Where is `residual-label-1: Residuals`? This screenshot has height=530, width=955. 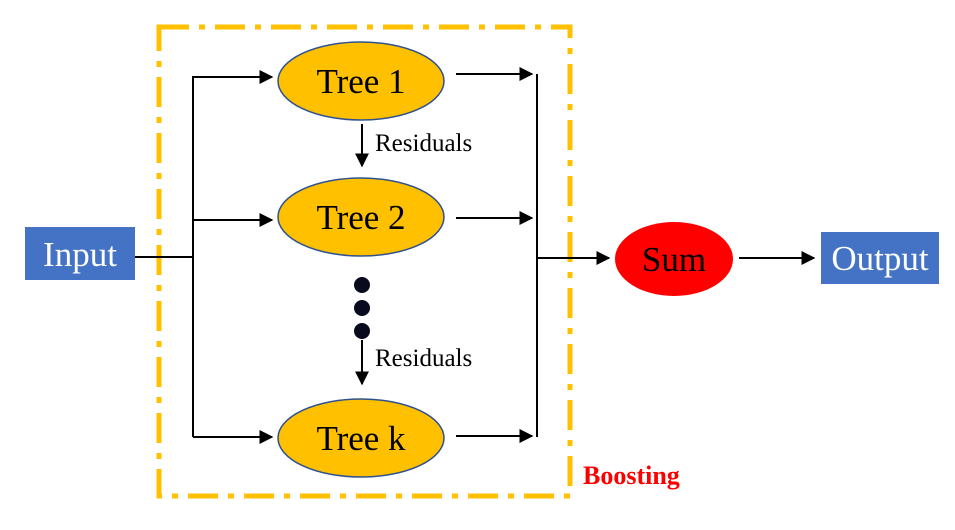 residual-label-1: Residuals is located at coordinates (423, 143).